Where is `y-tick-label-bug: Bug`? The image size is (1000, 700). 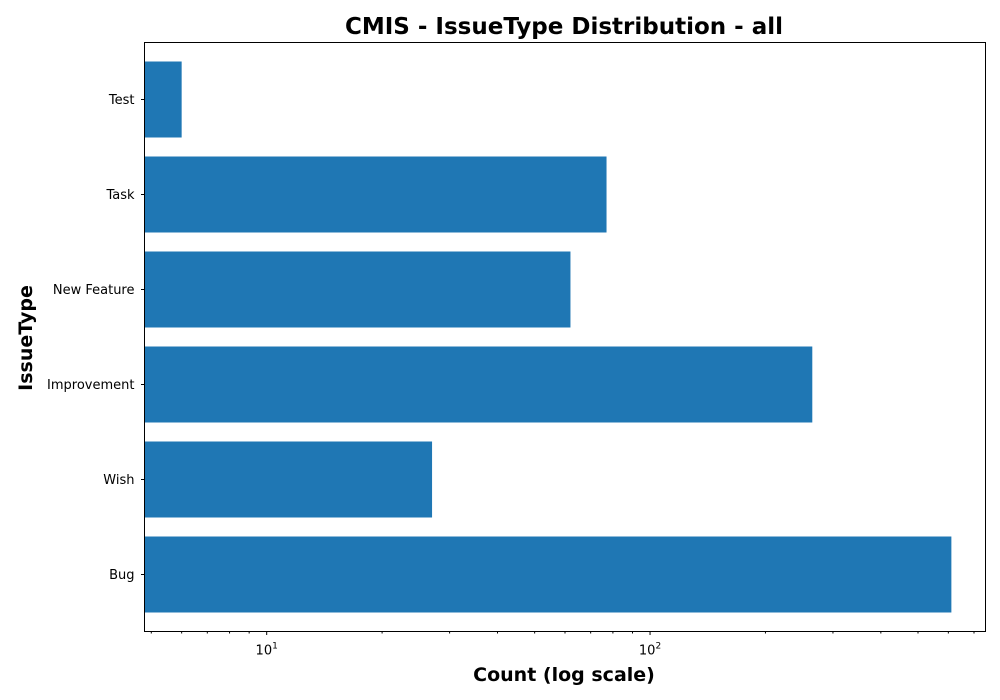 y-tick-label-bug: Bug is located at coordinates (121, 575).